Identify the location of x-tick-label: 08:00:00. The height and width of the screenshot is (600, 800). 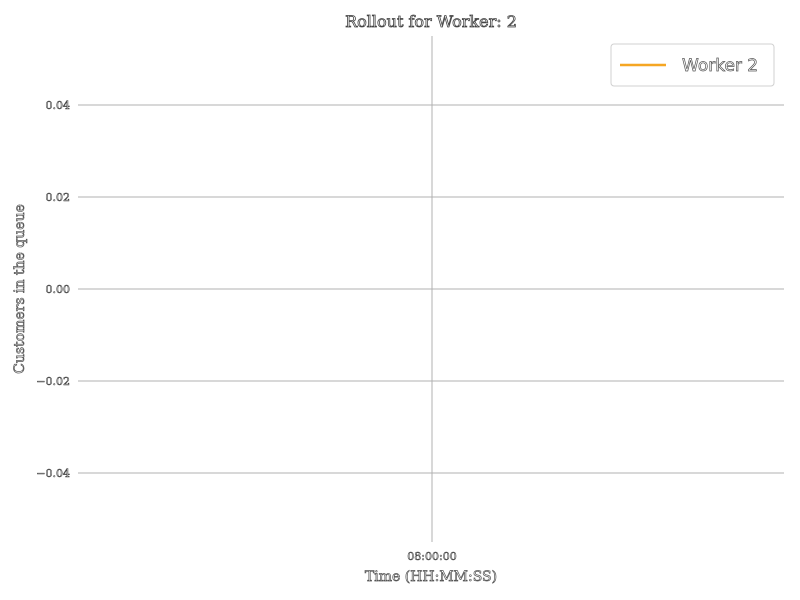
(431, 556).